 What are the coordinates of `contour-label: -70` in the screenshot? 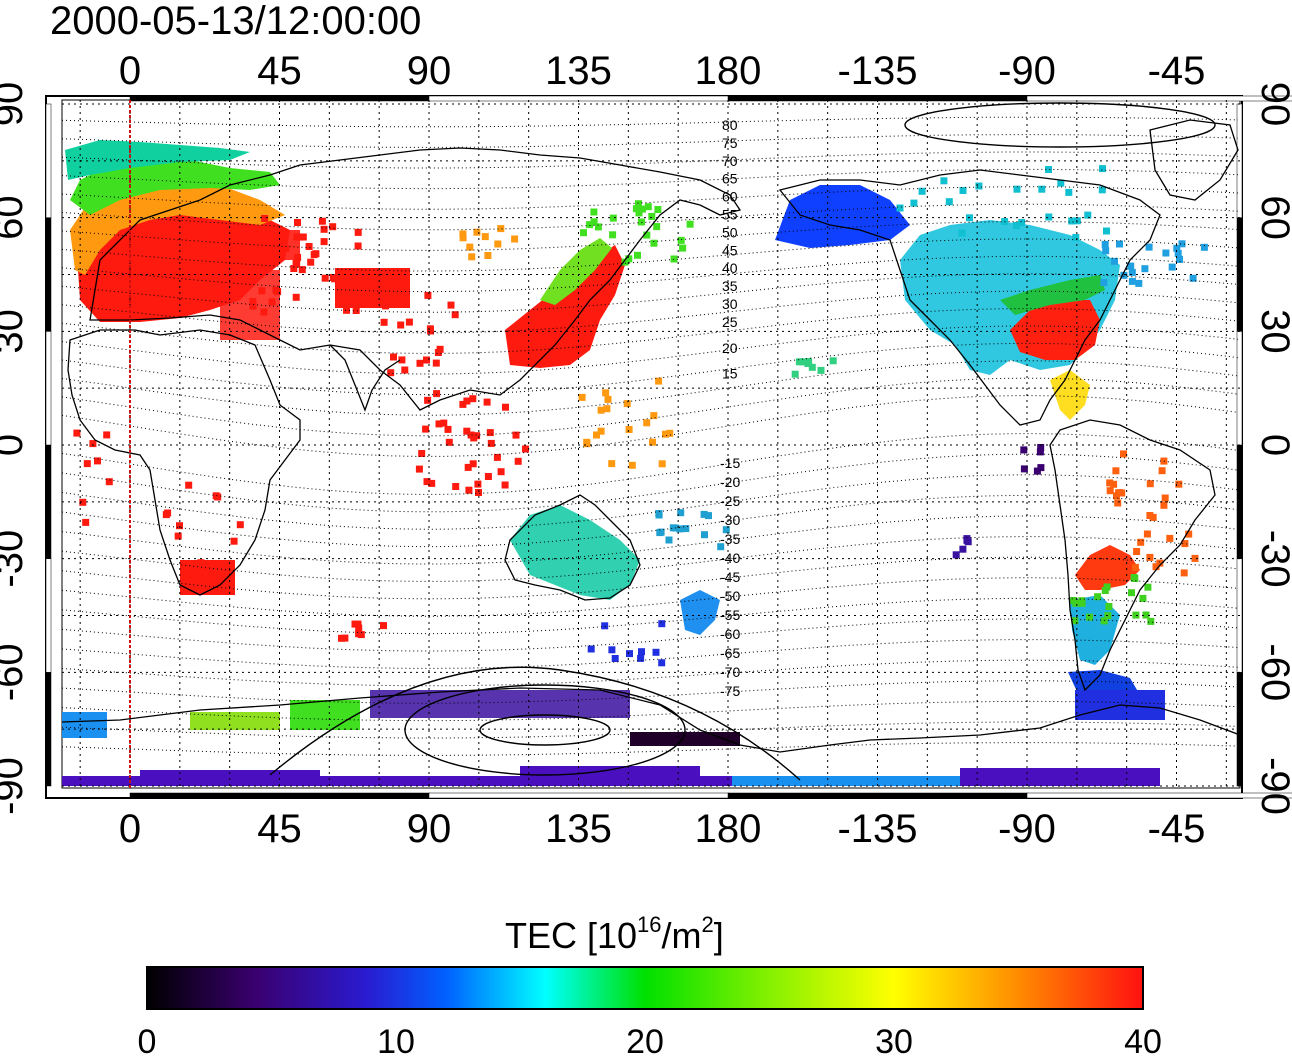 It's located at (730, 672).